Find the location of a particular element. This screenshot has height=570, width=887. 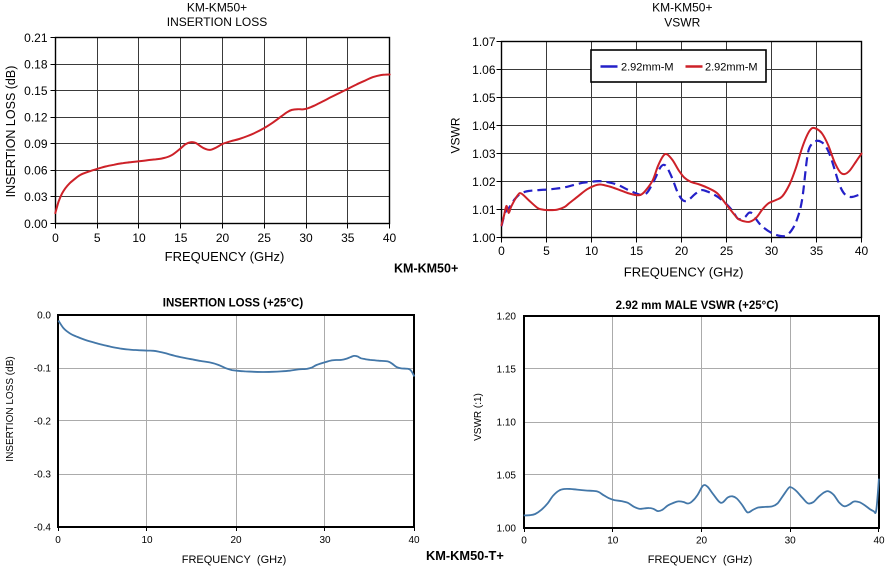

svg-text: 1.15 is located at coordinates (507, 370).